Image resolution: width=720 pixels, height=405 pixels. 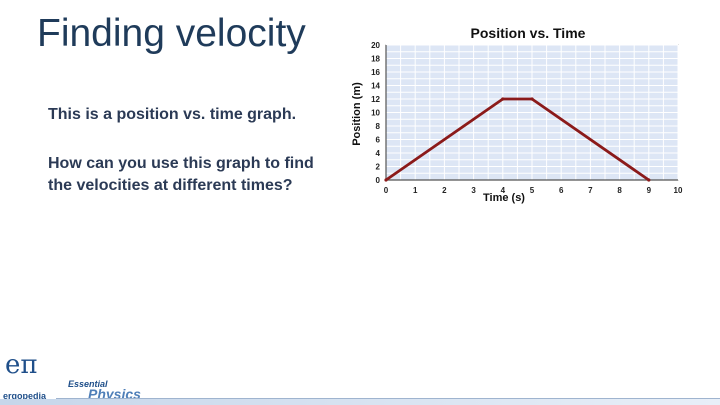 What do you see at coordinates (375, 72) in the screenshot?
I see `y-tick-label: 16` at bounding box center [375, 72].